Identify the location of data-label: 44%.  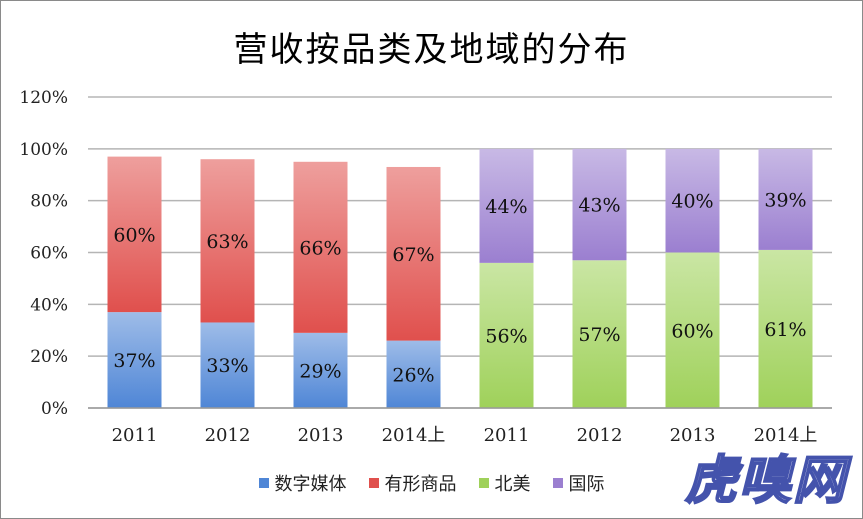
(506, 207).